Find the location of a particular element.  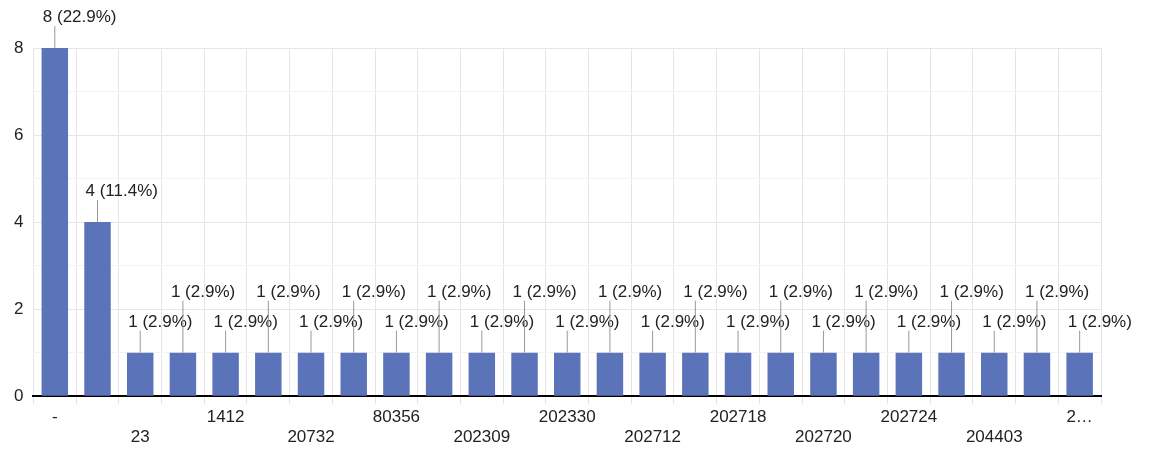

x-tick-label: 202309 is located at coordinates (482, 437).